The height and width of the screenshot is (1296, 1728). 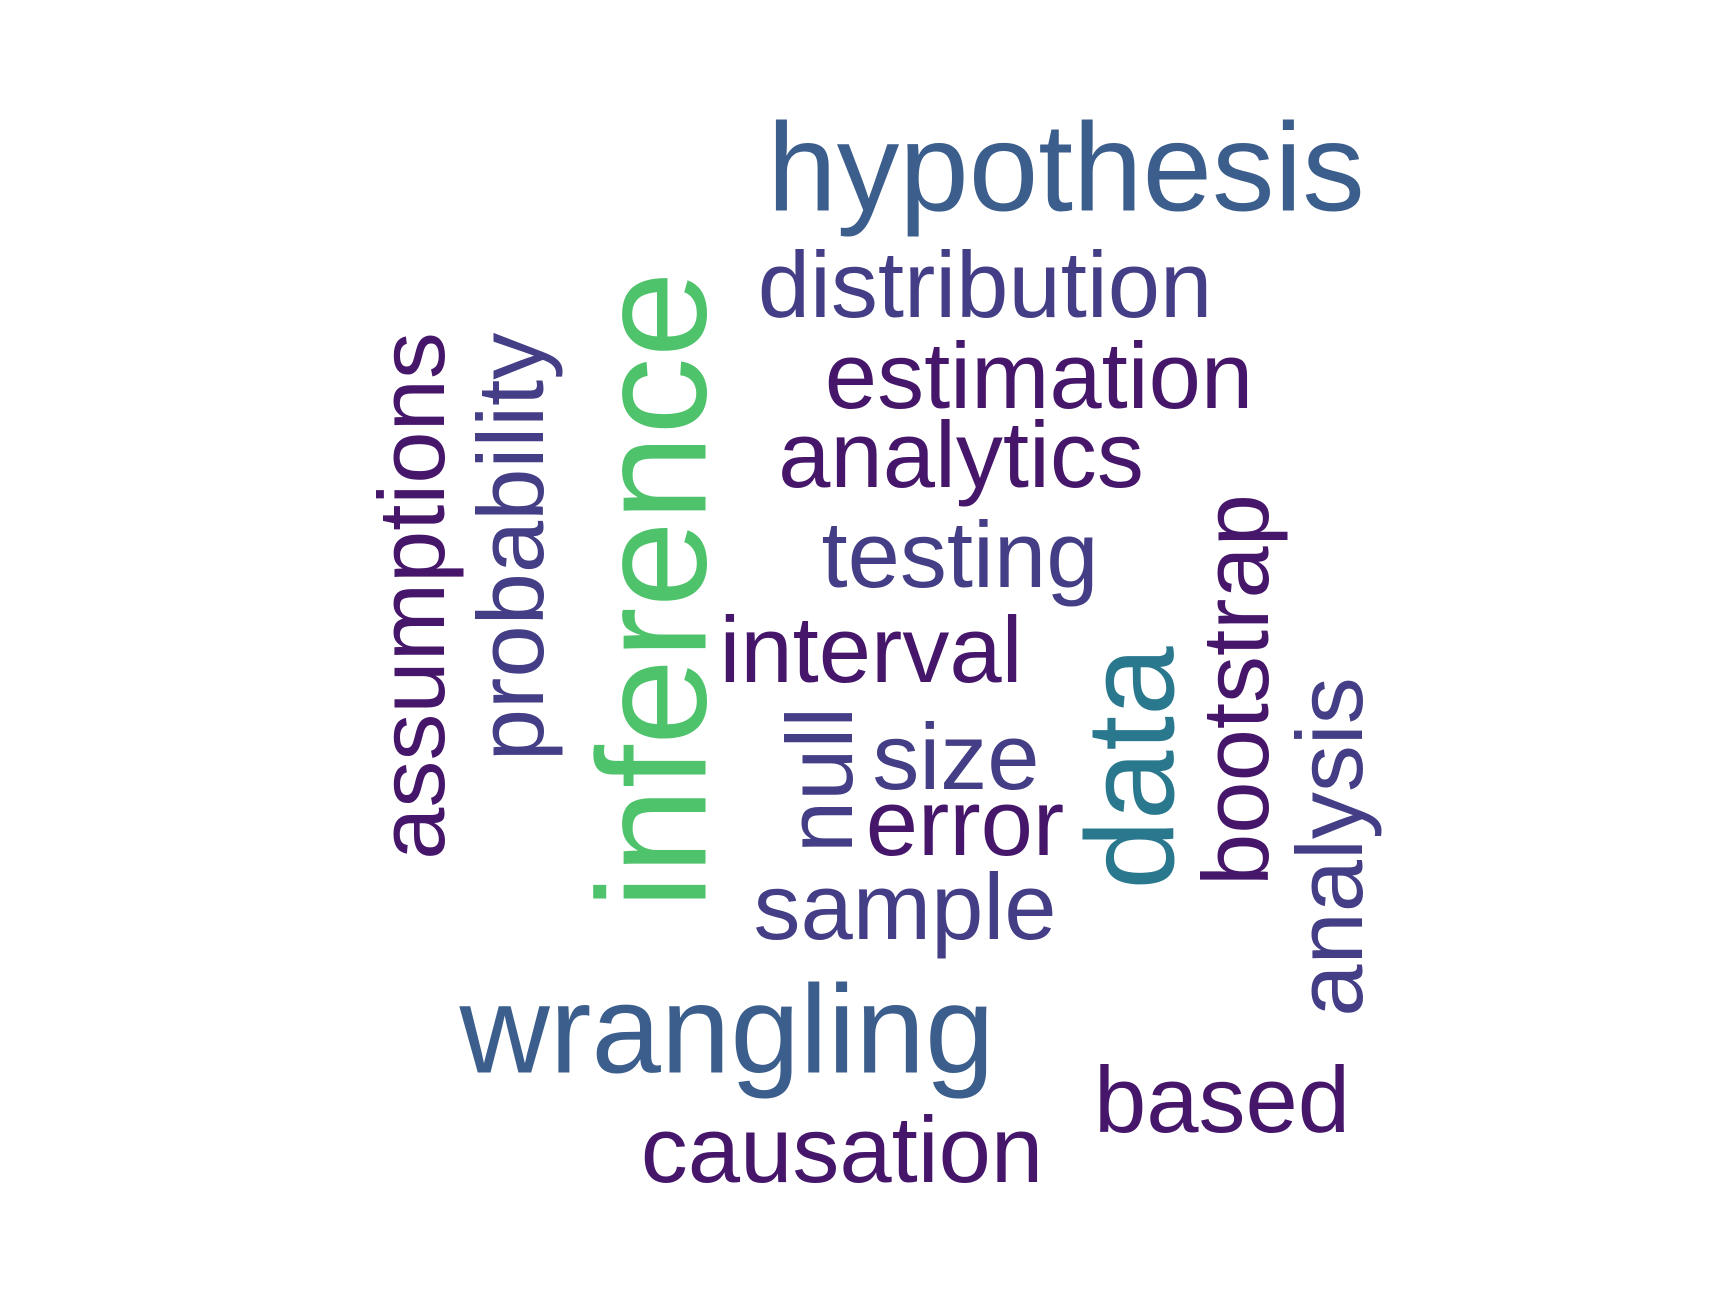 I want to click on word-based: based, so click(x=1222, y=1099).